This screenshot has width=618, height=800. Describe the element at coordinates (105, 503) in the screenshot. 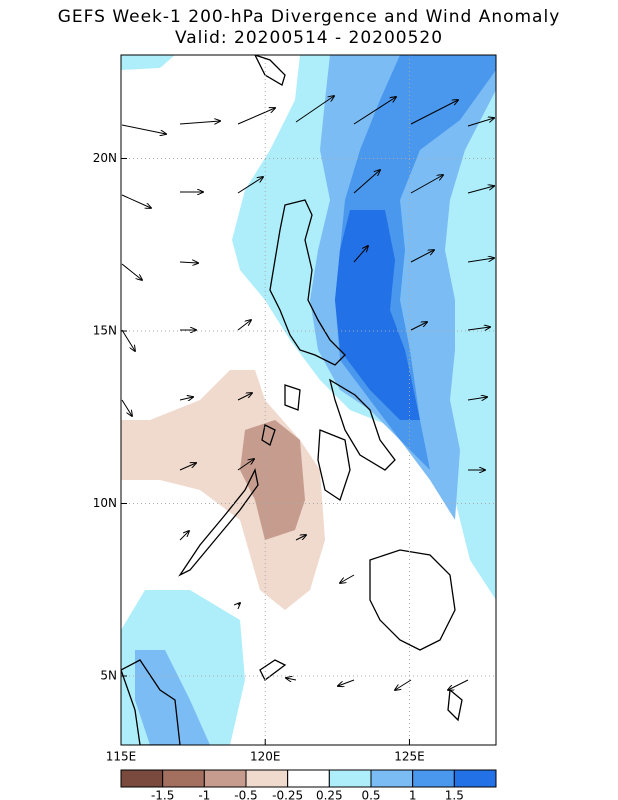

I see `y-tick-label: 10N` at that location.